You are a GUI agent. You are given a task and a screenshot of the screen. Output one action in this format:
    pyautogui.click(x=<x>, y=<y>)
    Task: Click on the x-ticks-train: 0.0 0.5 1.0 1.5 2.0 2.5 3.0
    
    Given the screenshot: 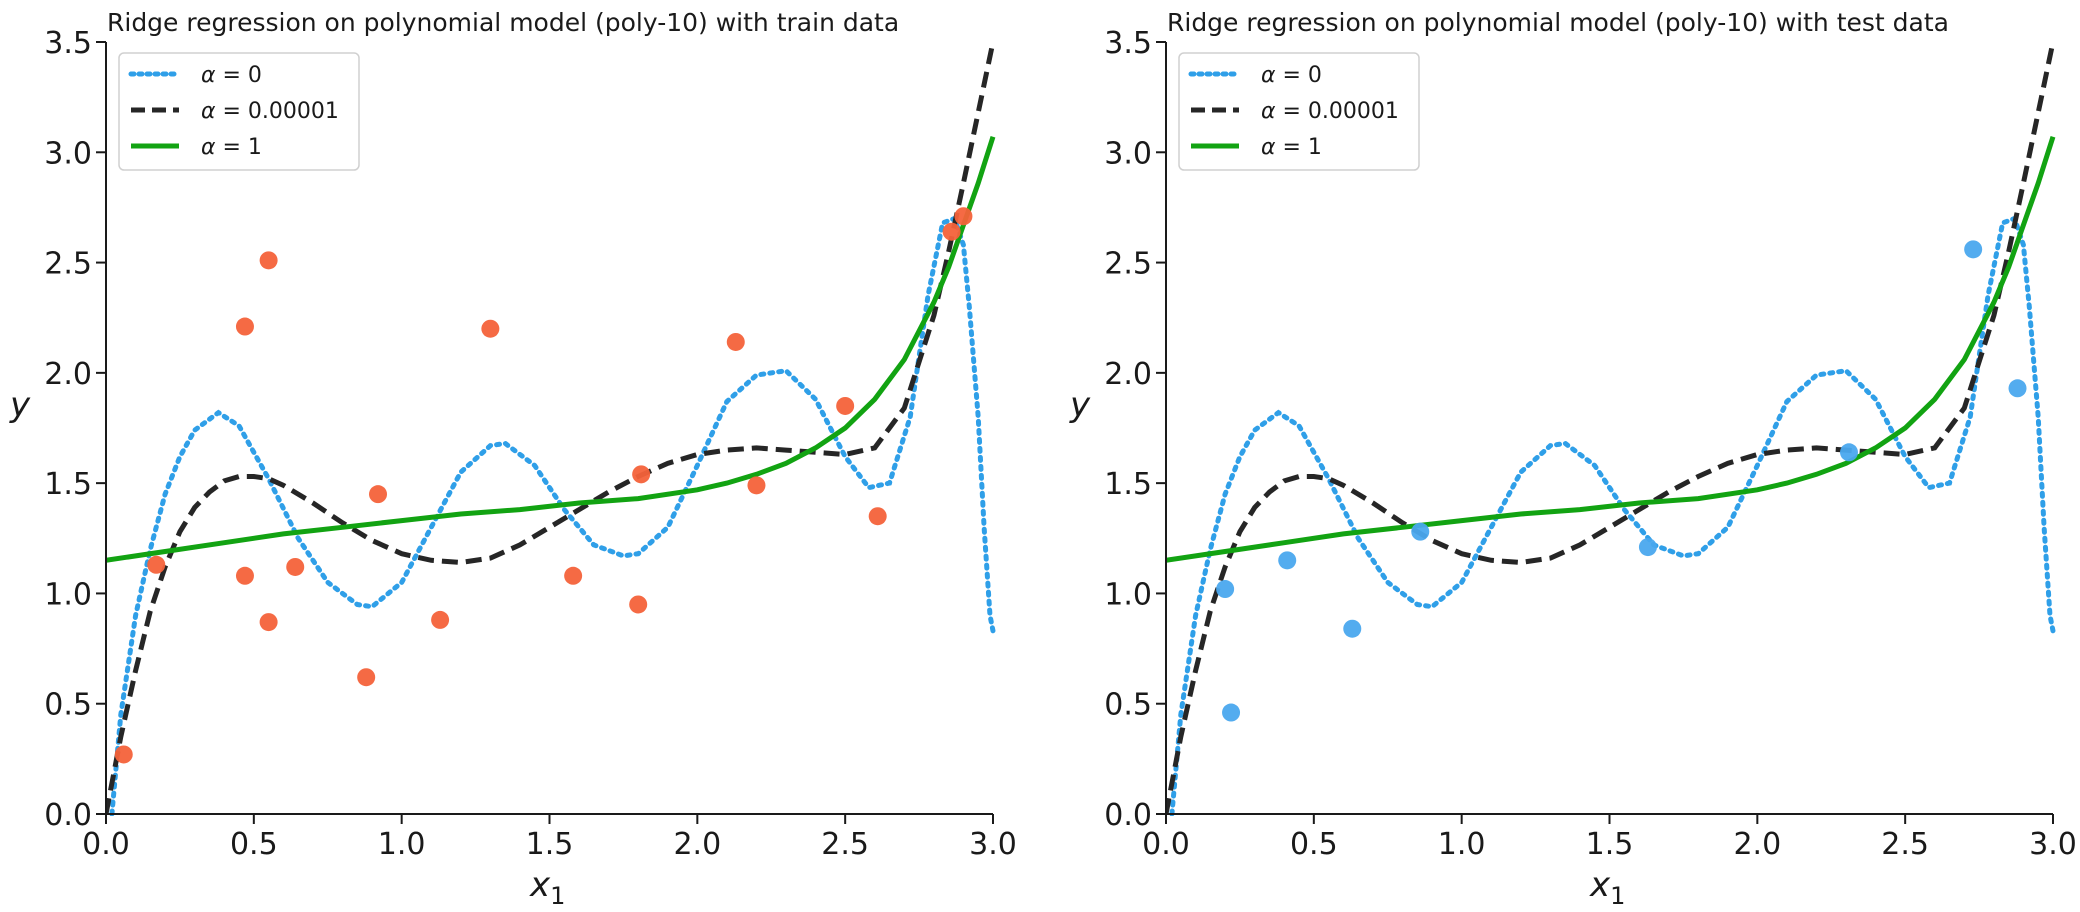 What is the action you would take?
    pyautogui.click(x=549, y=838)
    